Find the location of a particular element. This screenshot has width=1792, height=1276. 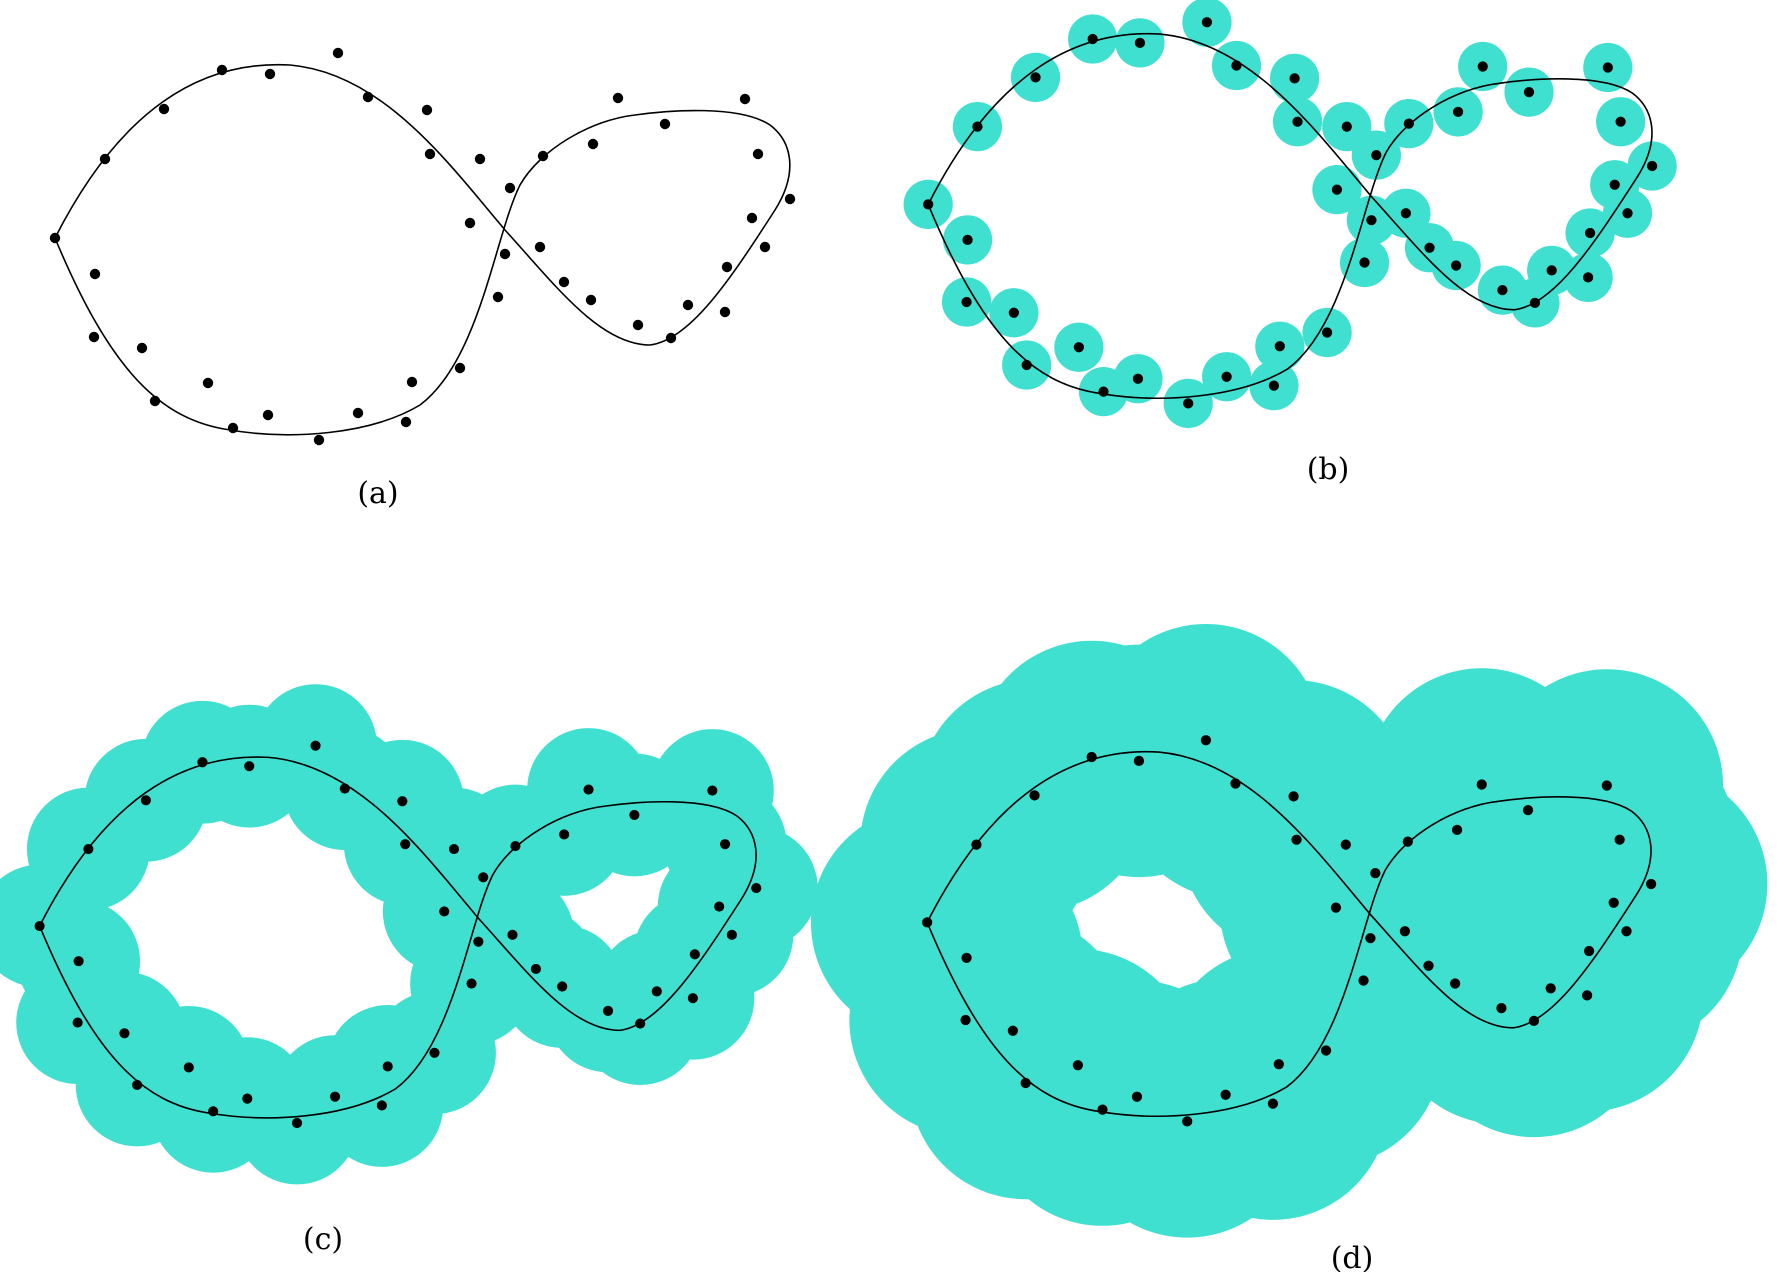

panel-b-label: (b) is located at coordinates (1328, 469).